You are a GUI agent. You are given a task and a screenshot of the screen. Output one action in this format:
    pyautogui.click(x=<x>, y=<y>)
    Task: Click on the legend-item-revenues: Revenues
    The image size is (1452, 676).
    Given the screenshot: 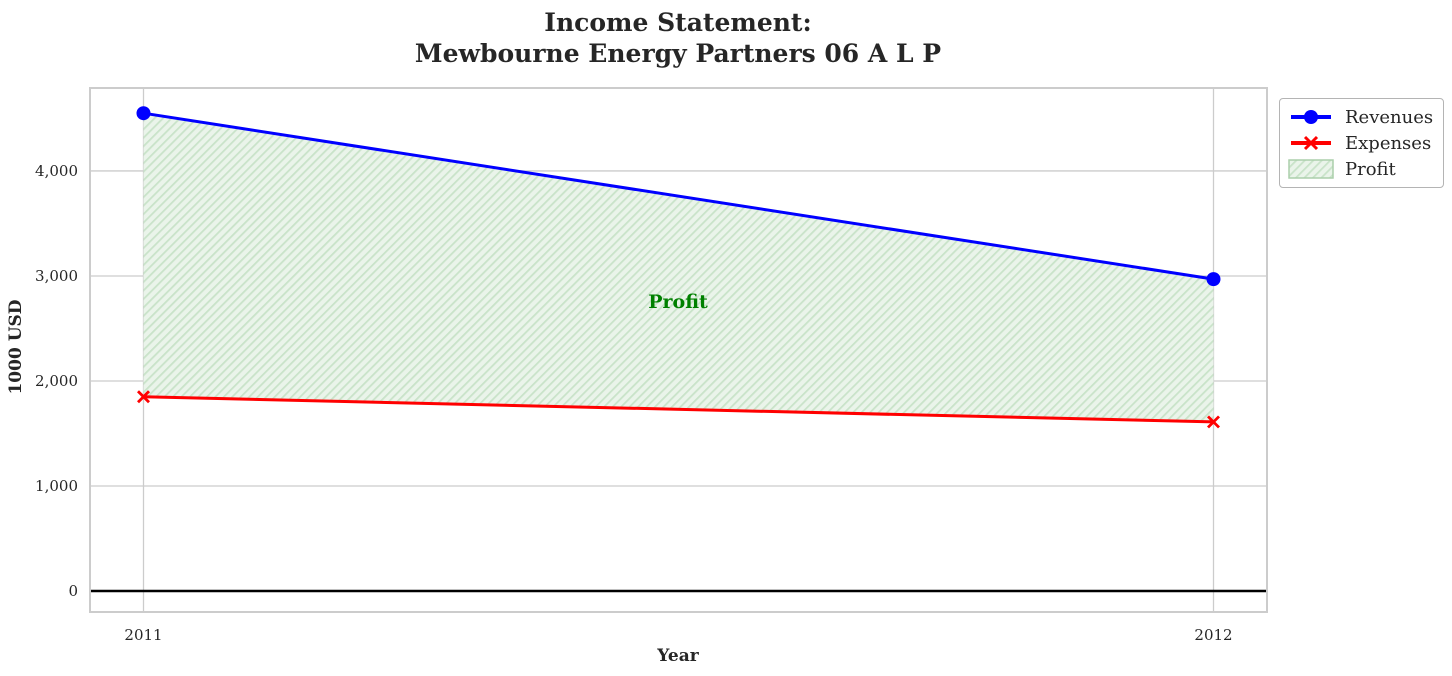 What is the action you would take?
    pyautogui.click(x=1360, y=117)
    